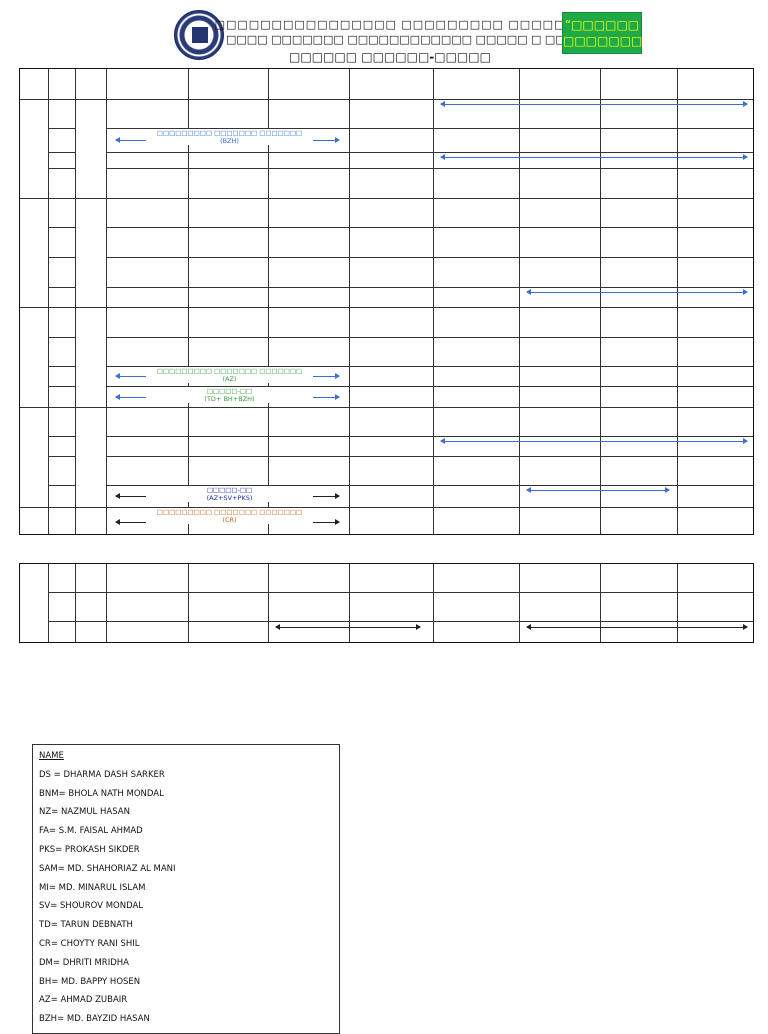 The width and height of the screenshot is (768, 1034). Describe the element at coordinates (92, 887) in the screenshot. I see `legend-entry: MI= MD. MINARUL ISLAM` at that location.